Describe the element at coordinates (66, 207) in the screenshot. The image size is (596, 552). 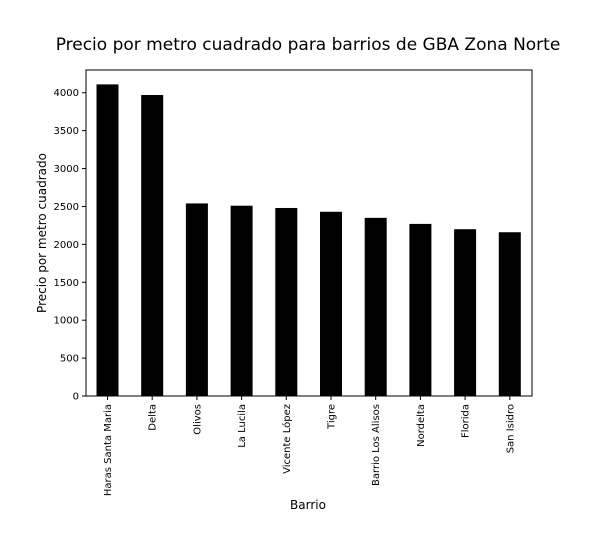
I see `y-tick-label: 2500` at that location.